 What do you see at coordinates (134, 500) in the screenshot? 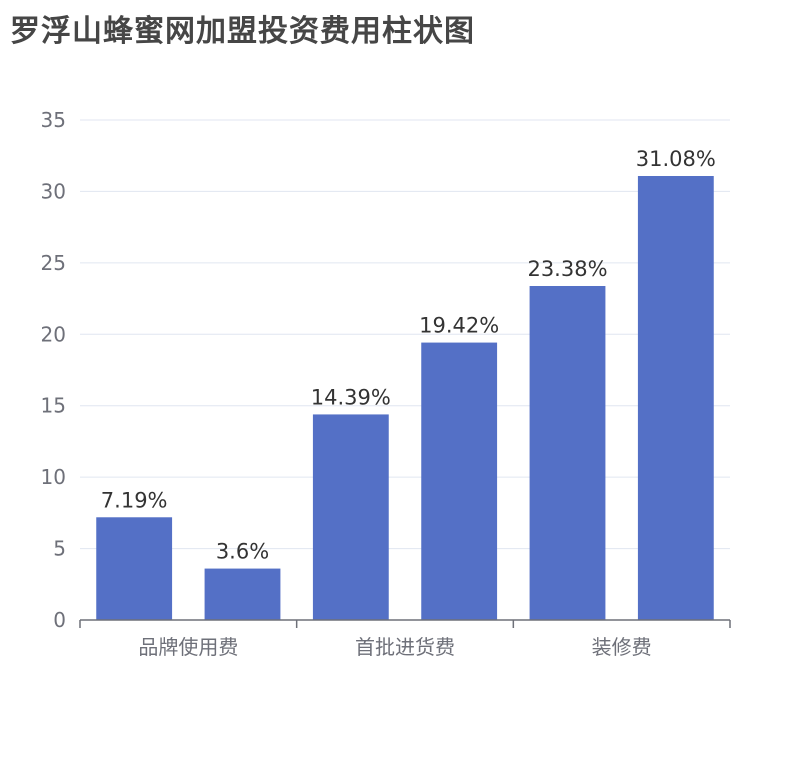
I see `data-label: 7.19%` at bounding box center [134, 500].